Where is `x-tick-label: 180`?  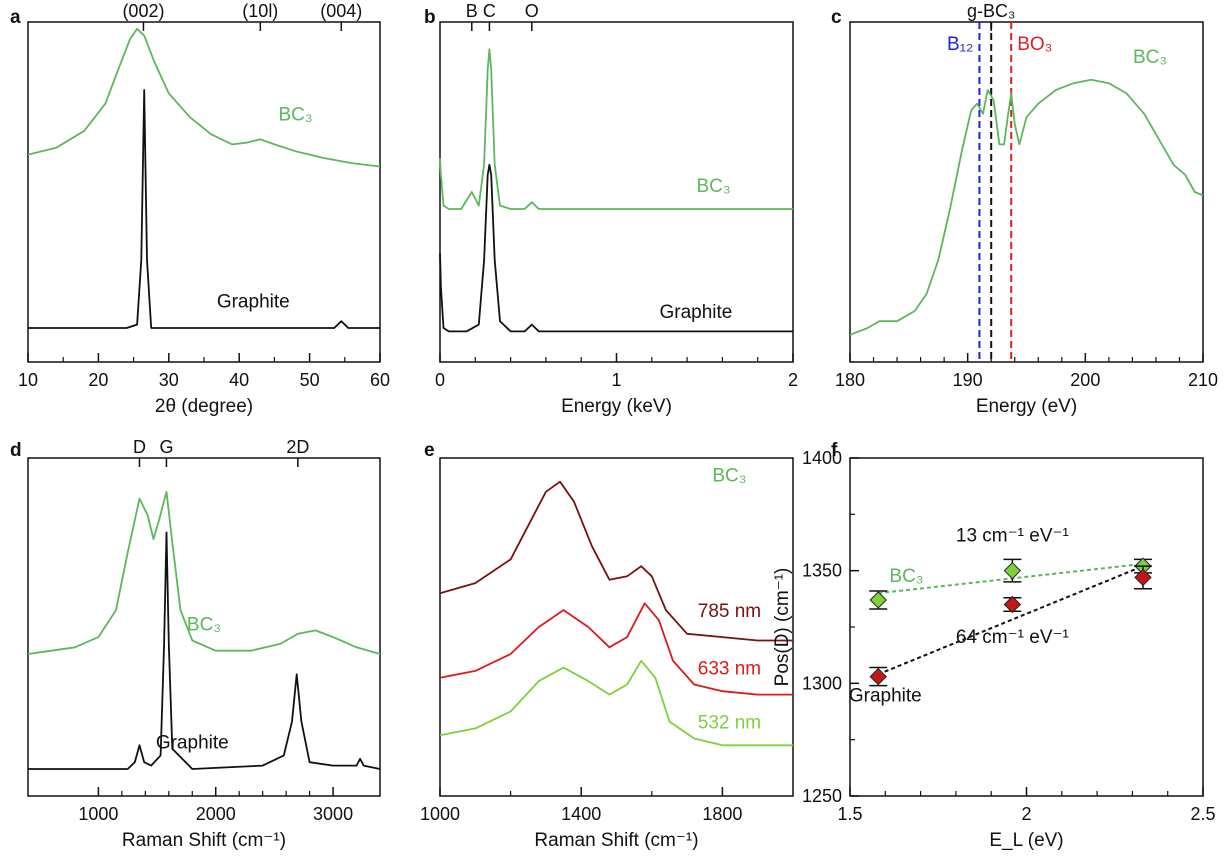 x-tick-label: 180 is located at coordinates (850, 380).